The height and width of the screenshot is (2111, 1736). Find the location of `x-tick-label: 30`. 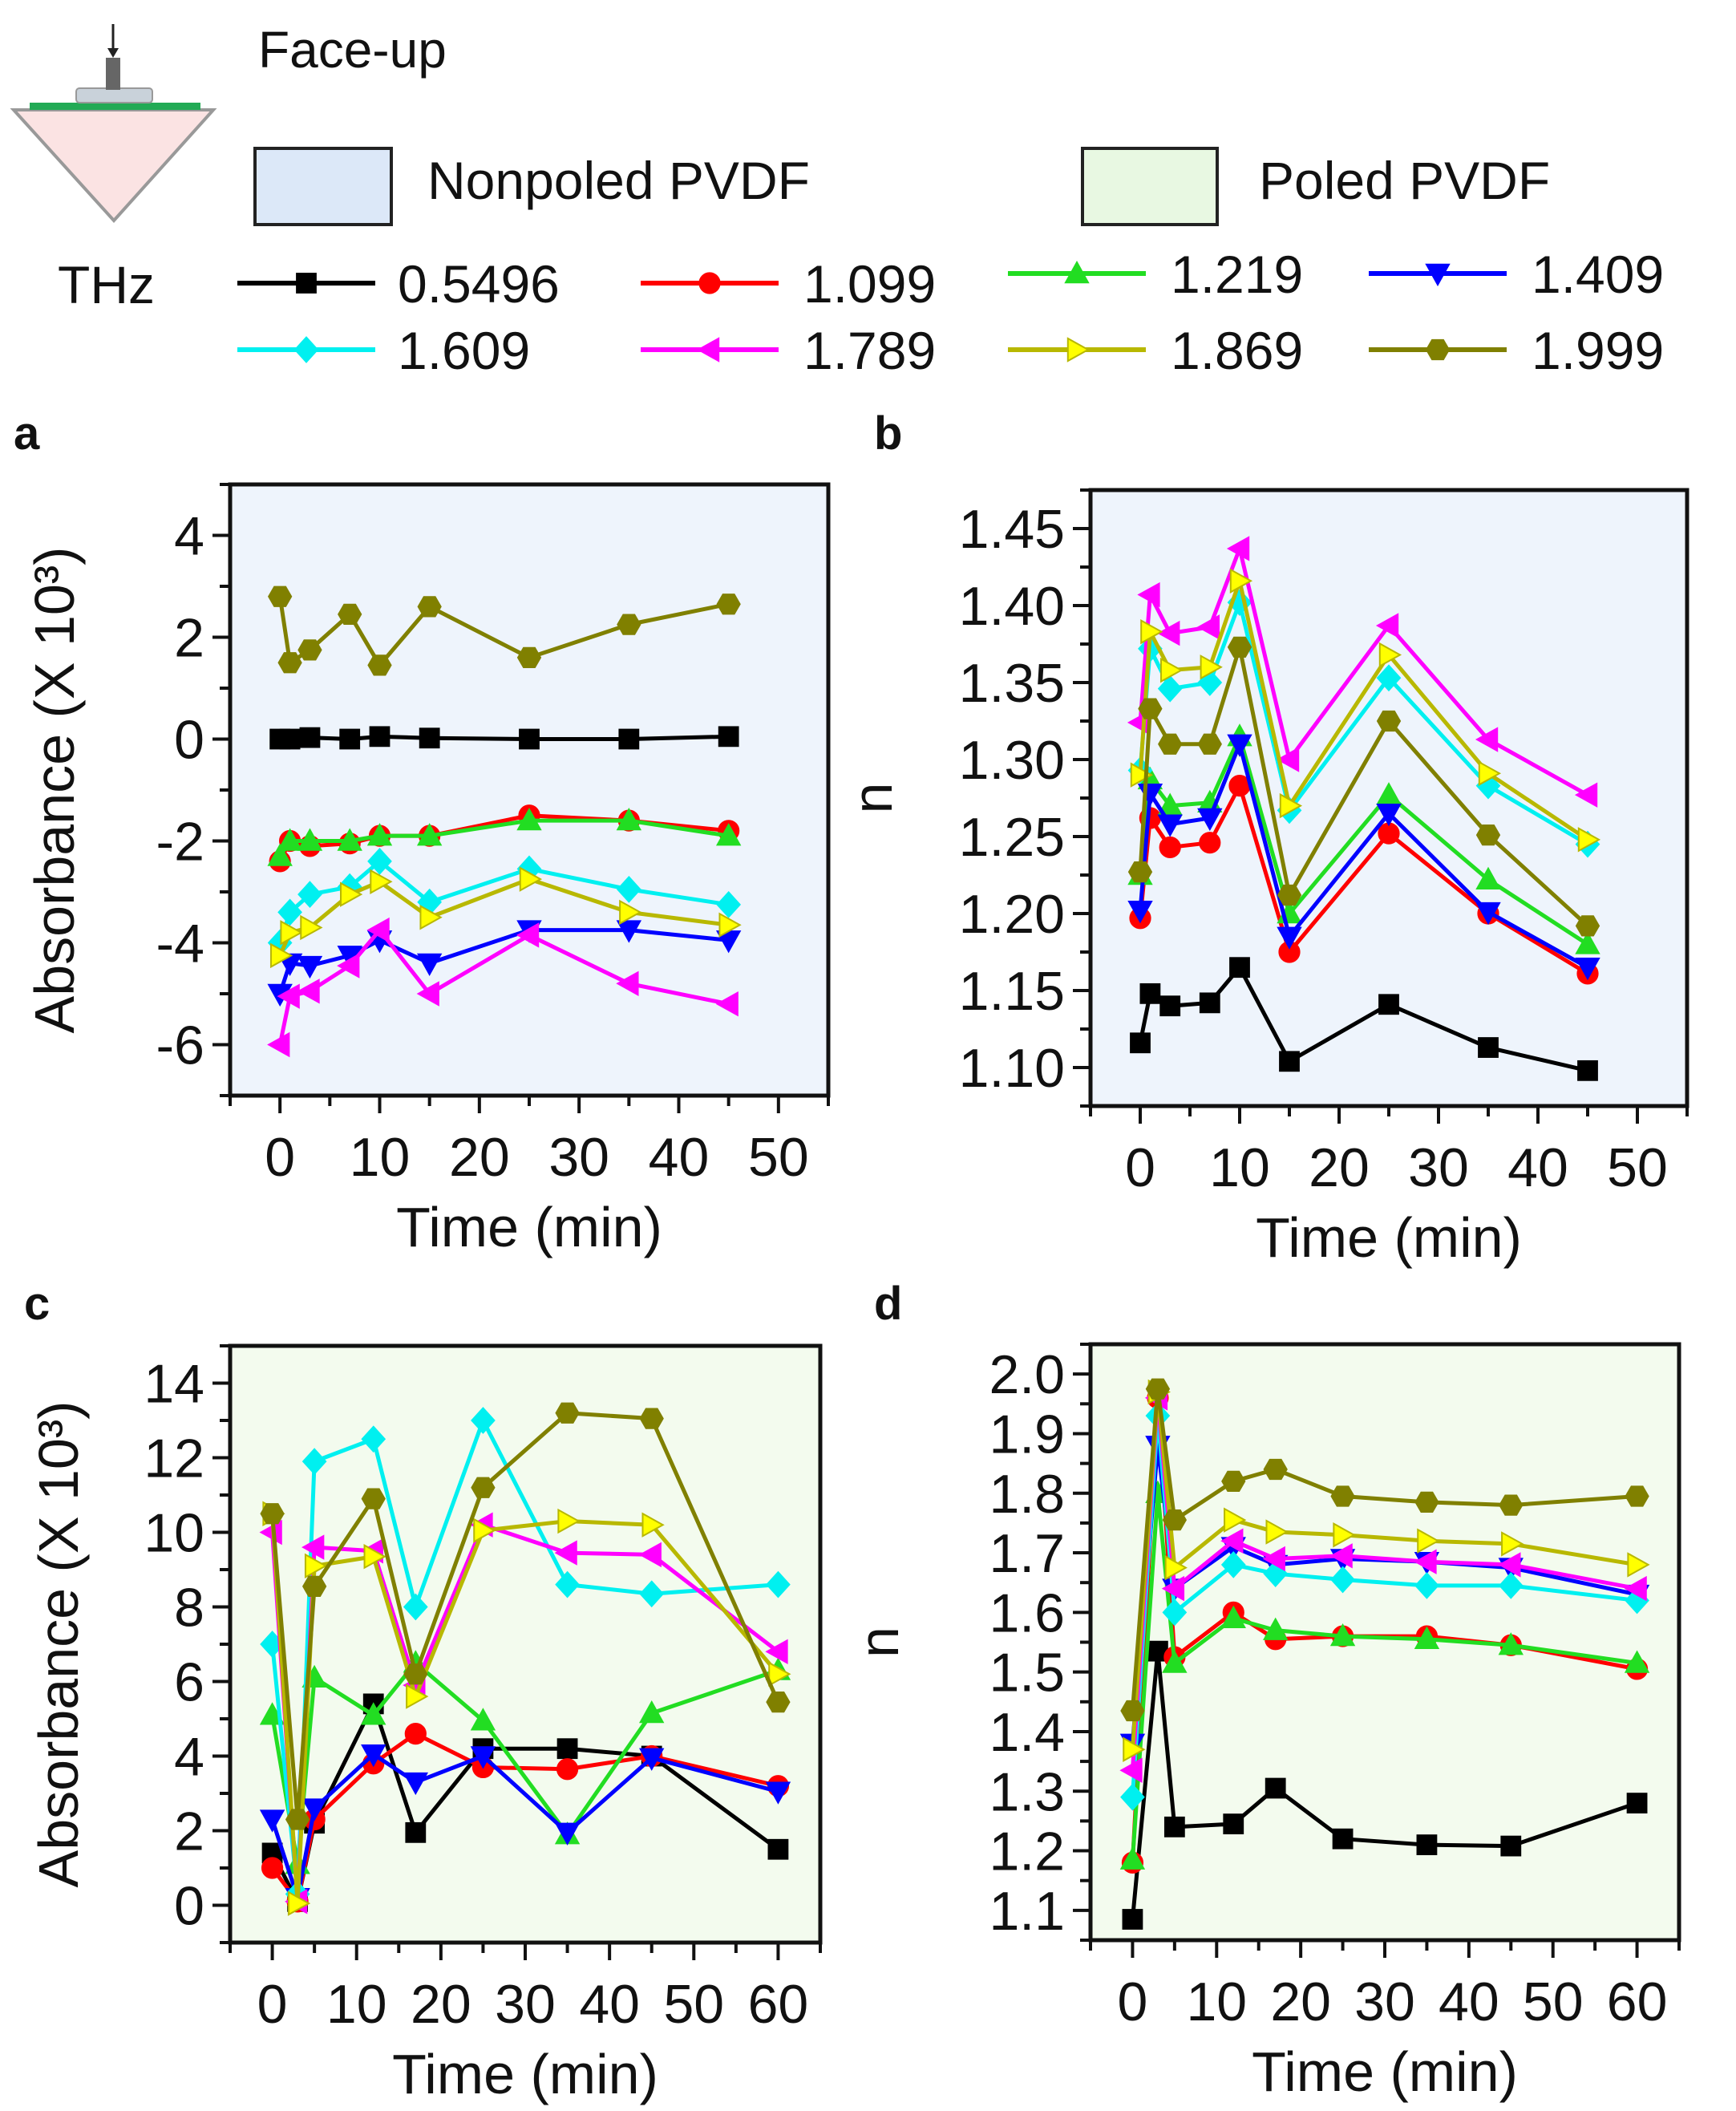

x-tick-label: 30 is located at coordinates (578, 1157).